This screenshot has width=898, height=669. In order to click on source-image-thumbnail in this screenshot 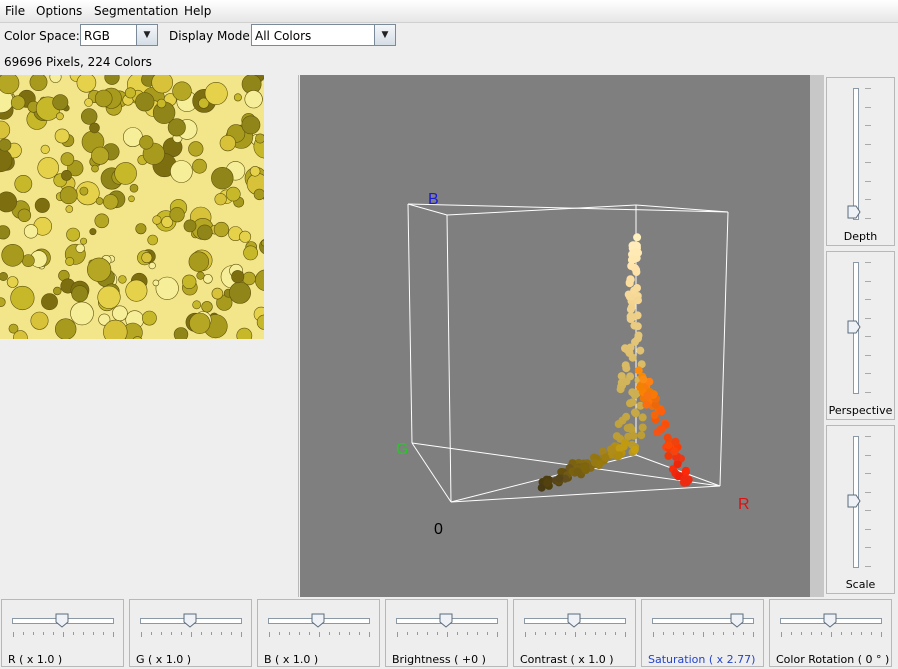, I will do `click(132, 207)`.